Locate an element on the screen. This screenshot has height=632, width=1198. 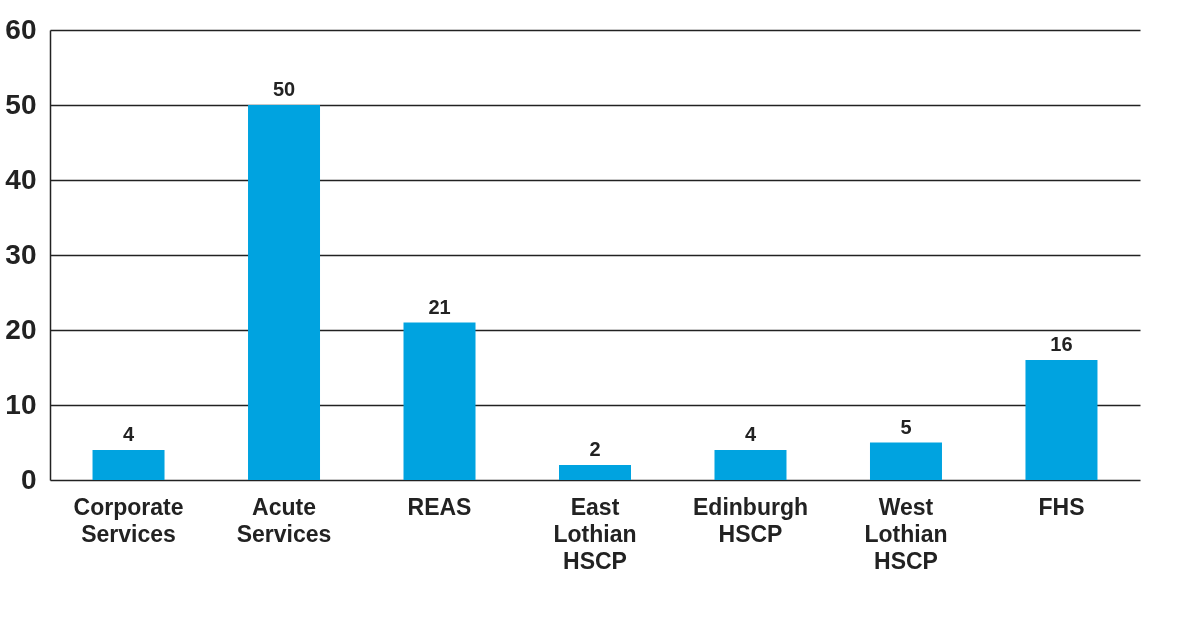
y-tick-label: 0 is located at coordinates (28, 479).